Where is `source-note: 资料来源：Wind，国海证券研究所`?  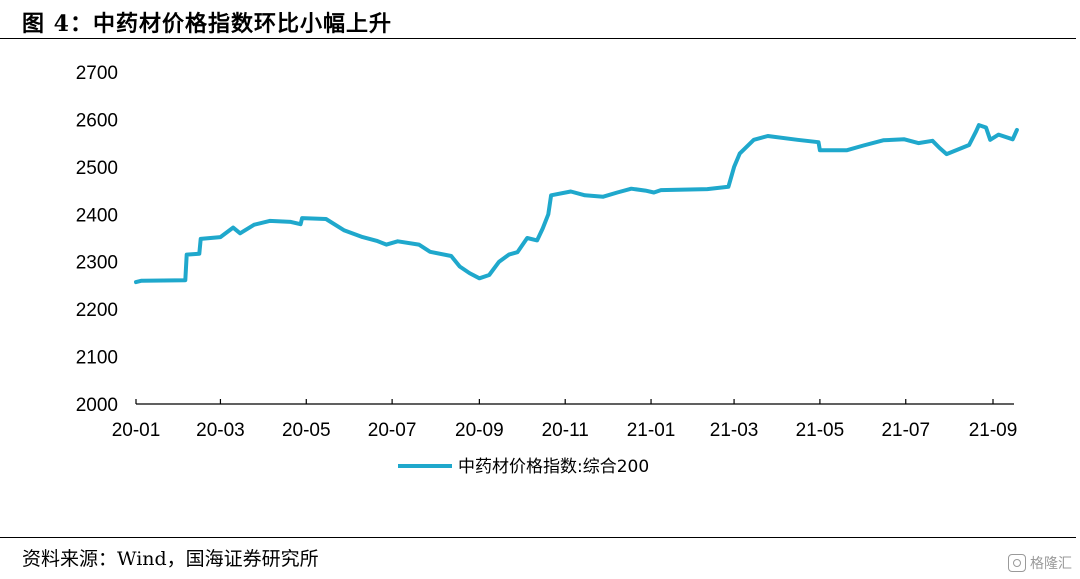
source-note: 资料来源：Wind，国海证券研究所 is located at coordinates (170, 559).